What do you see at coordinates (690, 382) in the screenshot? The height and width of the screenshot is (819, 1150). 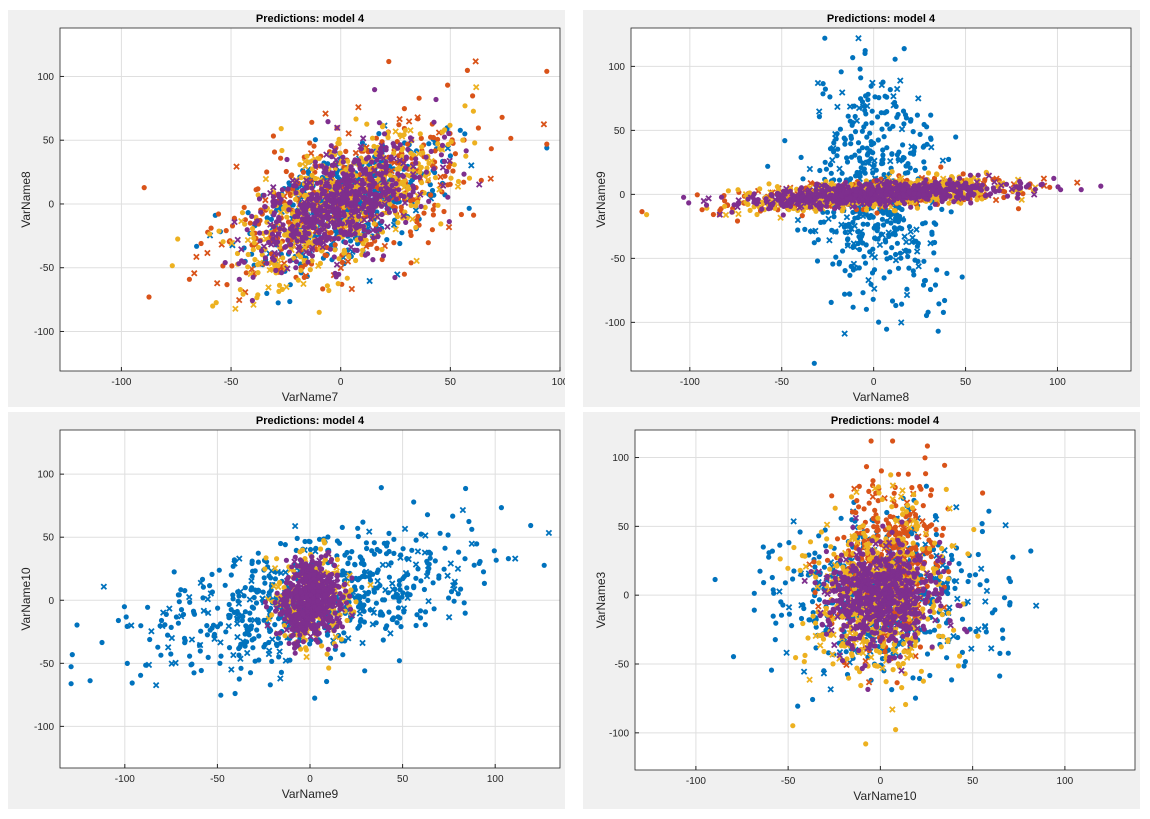 I see `x-tick-label: -100` at bounding box center [690, 382].